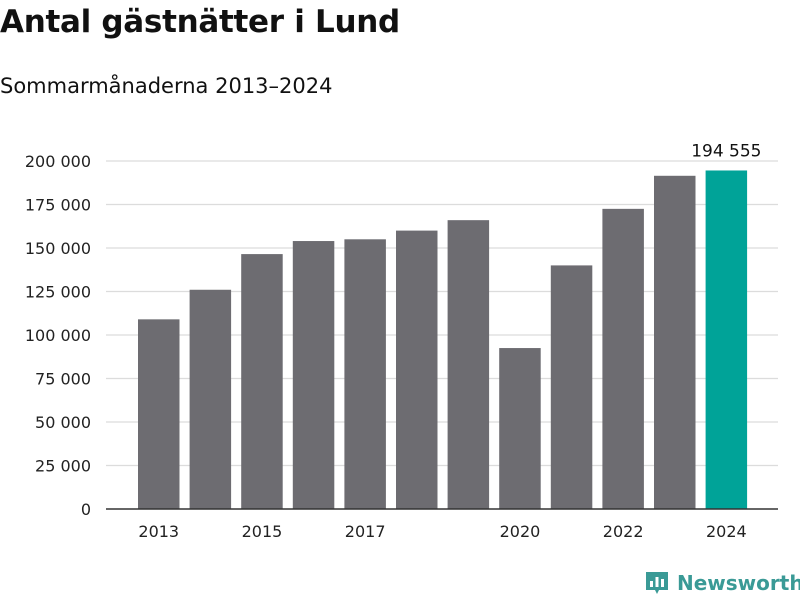 The image size is (800, 600). What do you see at coordinates (365, 531) in the screenshot?
I see `x-tick-label: 2017` at bounding box center [365, 531].